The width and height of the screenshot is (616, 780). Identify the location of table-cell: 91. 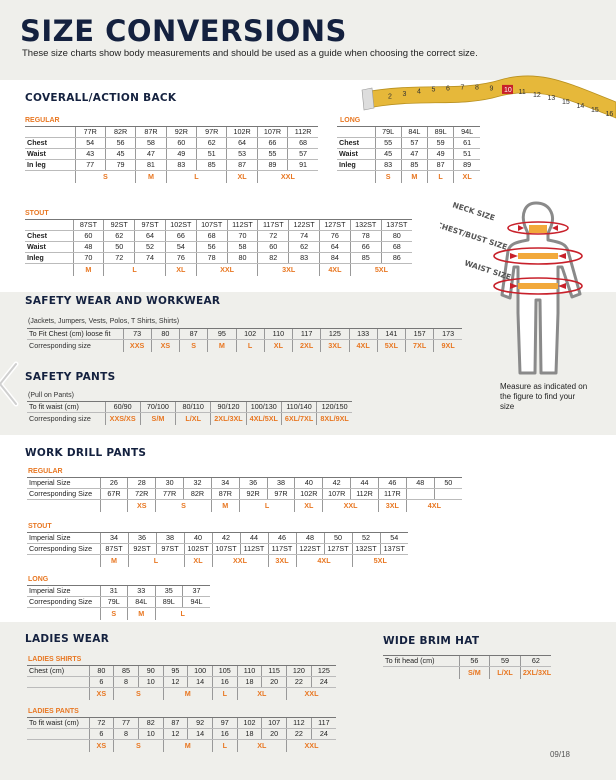
(302, 165).